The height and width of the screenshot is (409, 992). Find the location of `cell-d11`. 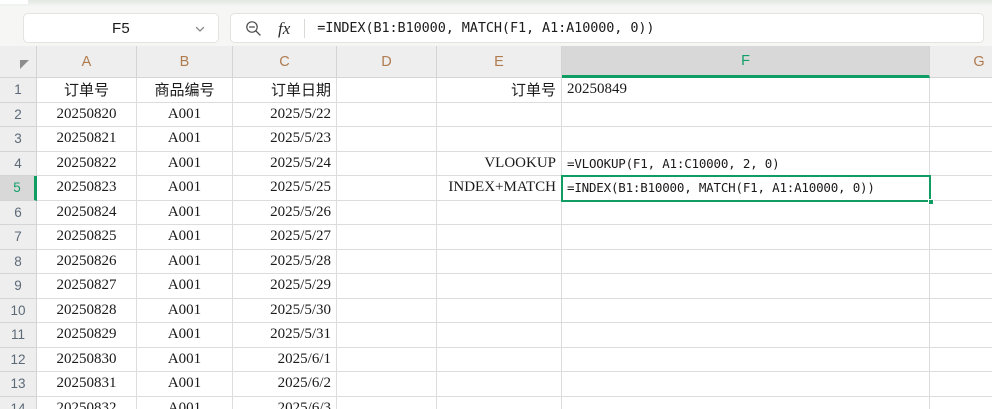

cell-d11 is located at coordinates (387, 335).